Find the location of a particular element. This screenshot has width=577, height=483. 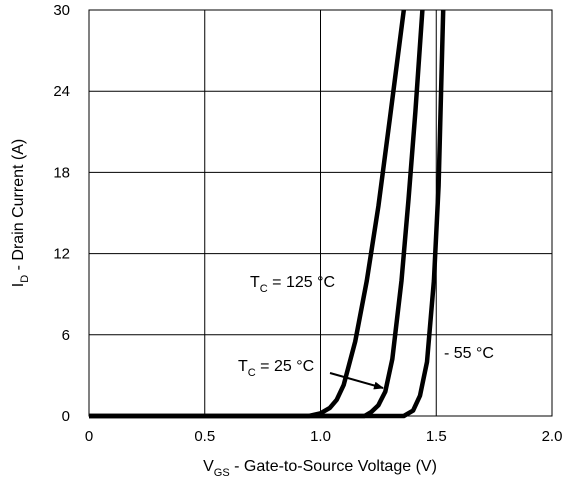

x-tick-labels: 0 0.5 1.0 1.5 2.0 is located at coordinates (324, 436).